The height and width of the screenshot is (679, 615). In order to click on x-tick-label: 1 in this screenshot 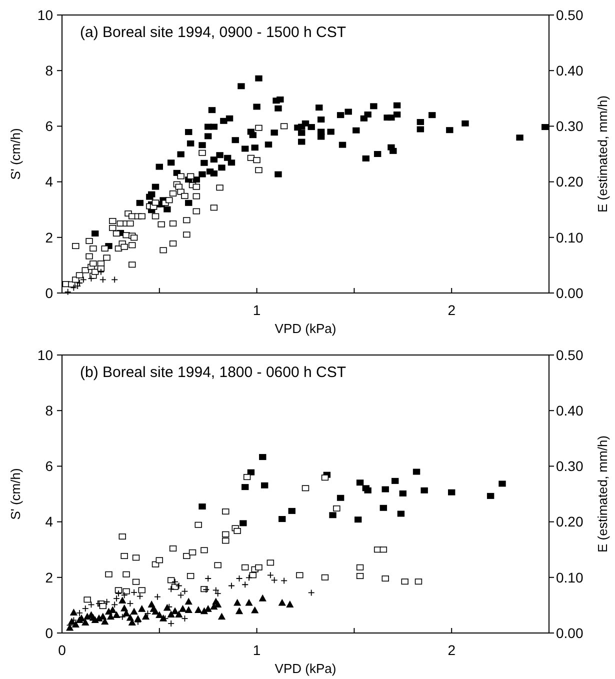, I will do `click(256, 310)`.